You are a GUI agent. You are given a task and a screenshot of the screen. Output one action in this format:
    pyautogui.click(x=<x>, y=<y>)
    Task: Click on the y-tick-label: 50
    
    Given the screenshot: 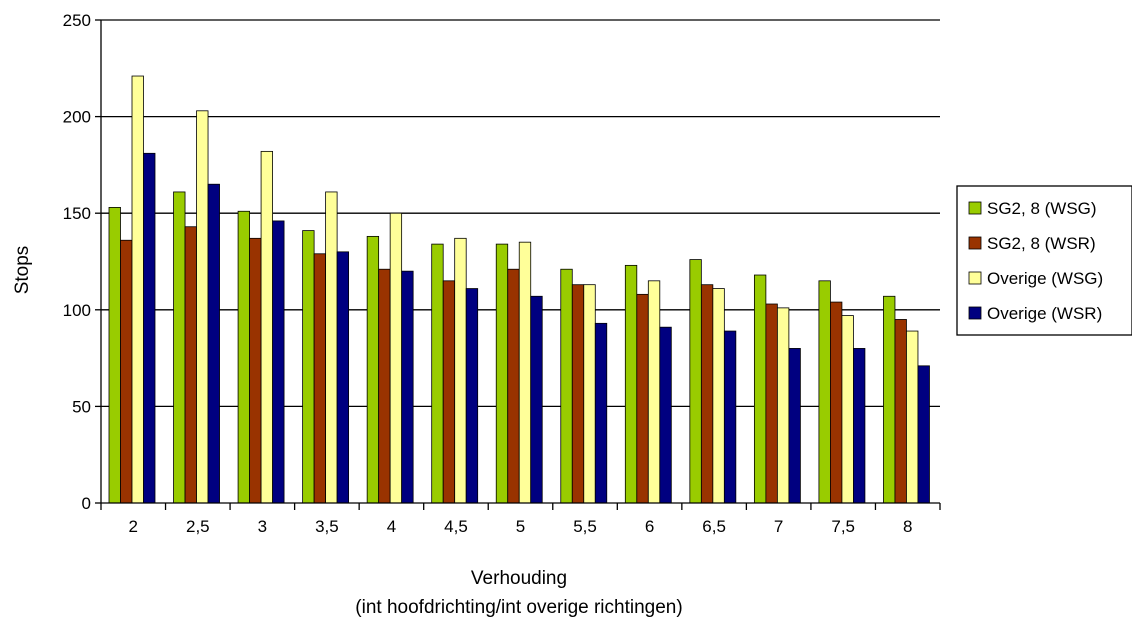 What is the action you would take?
    pyautogui.click(x=81, y=406)
    